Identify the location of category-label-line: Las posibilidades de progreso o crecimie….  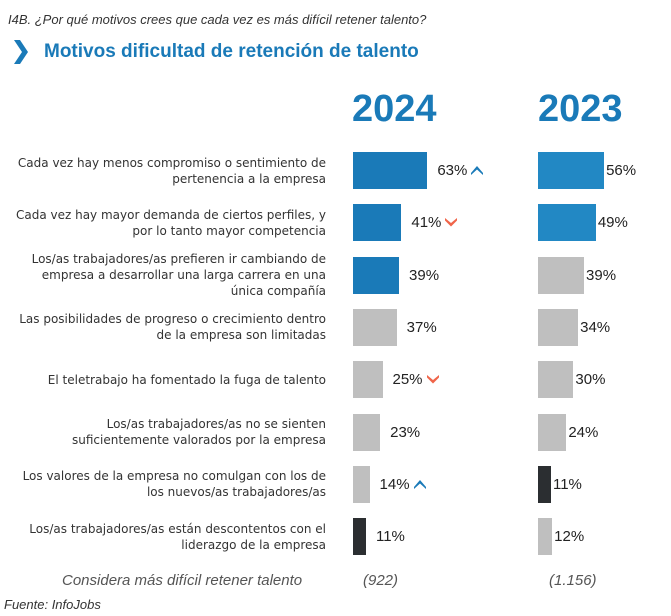
(172, 319).